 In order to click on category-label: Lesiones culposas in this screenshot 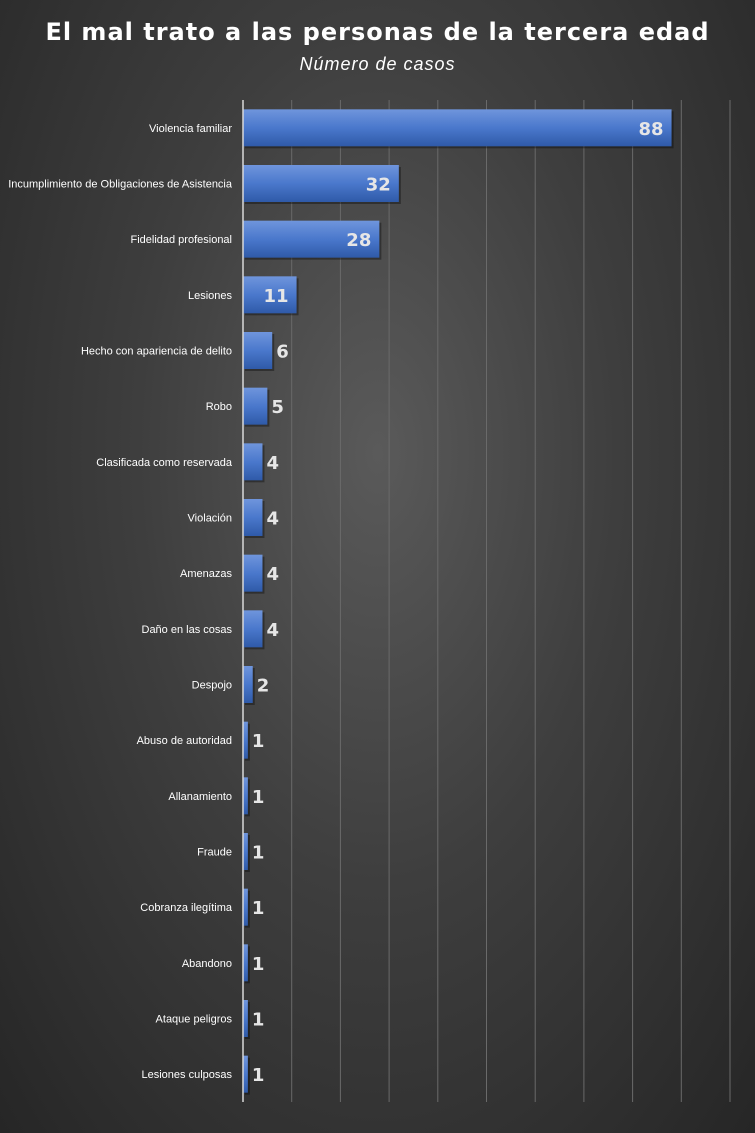, I will do `click(186, 1075)`.